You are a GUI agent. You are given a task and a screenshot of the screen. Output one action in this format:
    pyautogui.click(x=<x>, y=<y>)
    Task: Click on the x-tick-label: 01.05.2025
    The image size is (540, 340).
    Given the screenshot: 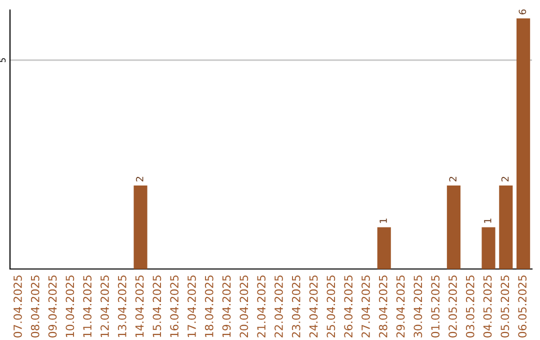 What is the action you would take?
    pyautogui.click(x=435, y=307)
    